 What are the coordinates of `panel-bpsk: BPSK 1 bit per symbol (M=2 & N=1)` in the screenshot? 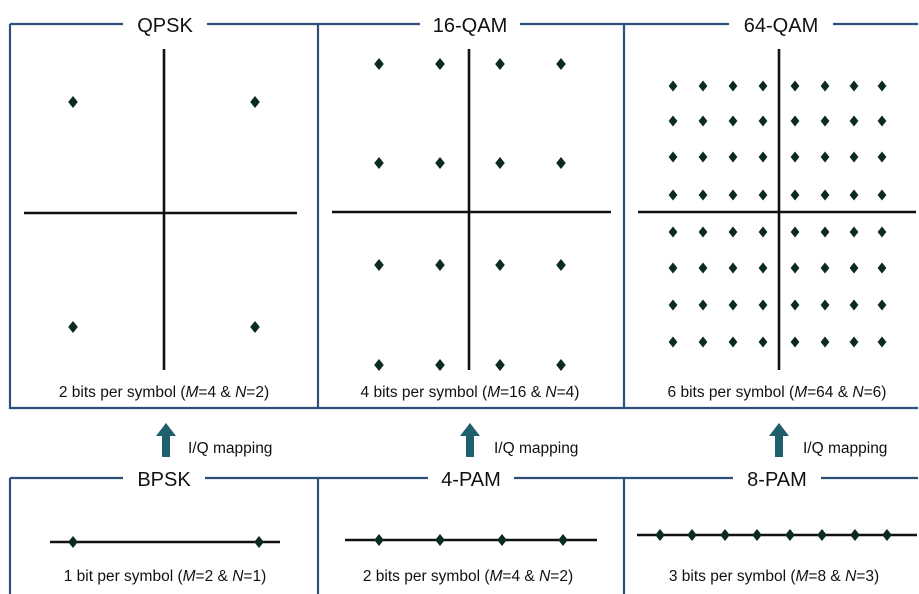 It's located at (165, 525).